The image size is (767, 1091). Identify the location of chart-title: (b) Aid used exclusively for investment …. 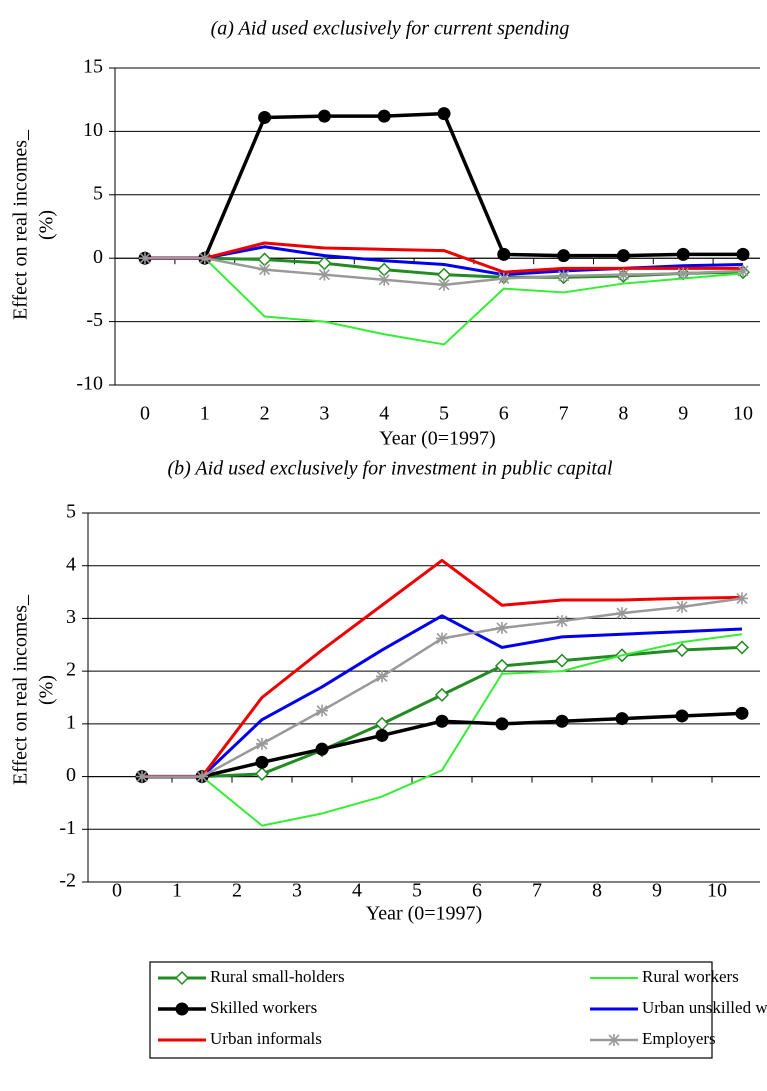
(390, 469).